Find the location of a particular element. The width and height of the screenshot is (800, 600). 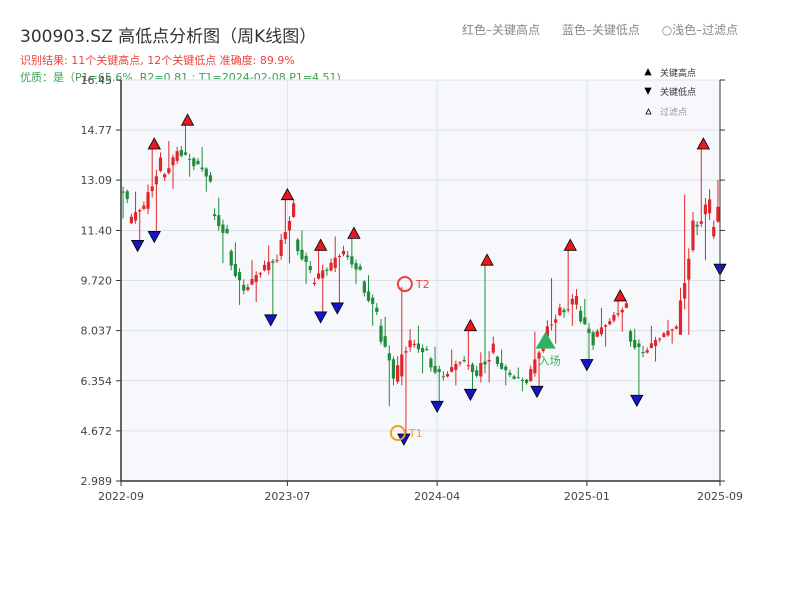

legend-filtered-label: 过滤点 is located at coordinates (673, 112).